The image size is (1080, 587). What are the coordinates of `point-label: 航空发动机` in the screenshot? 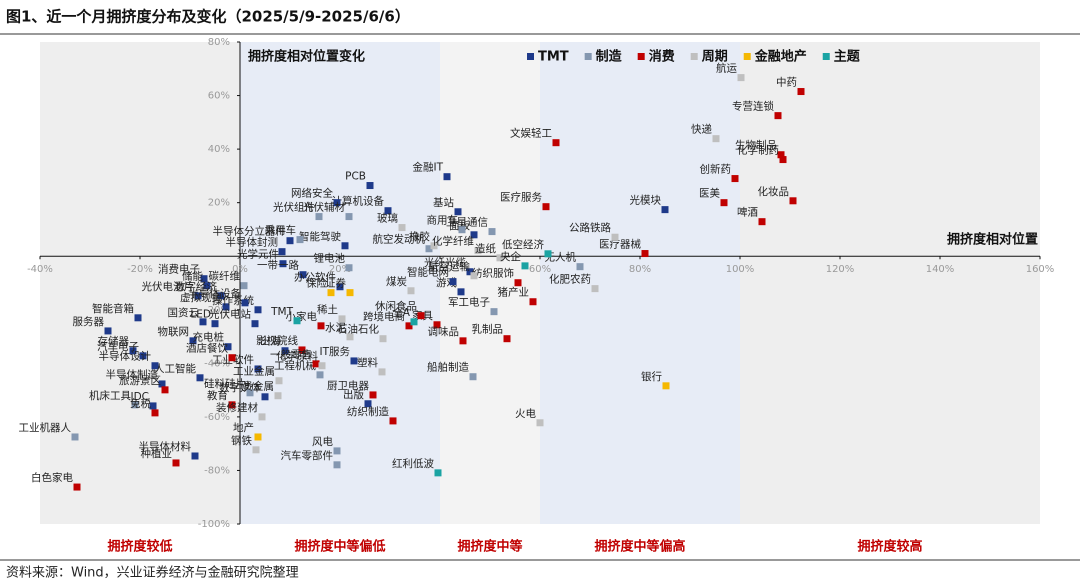 It's located at (399, 239).